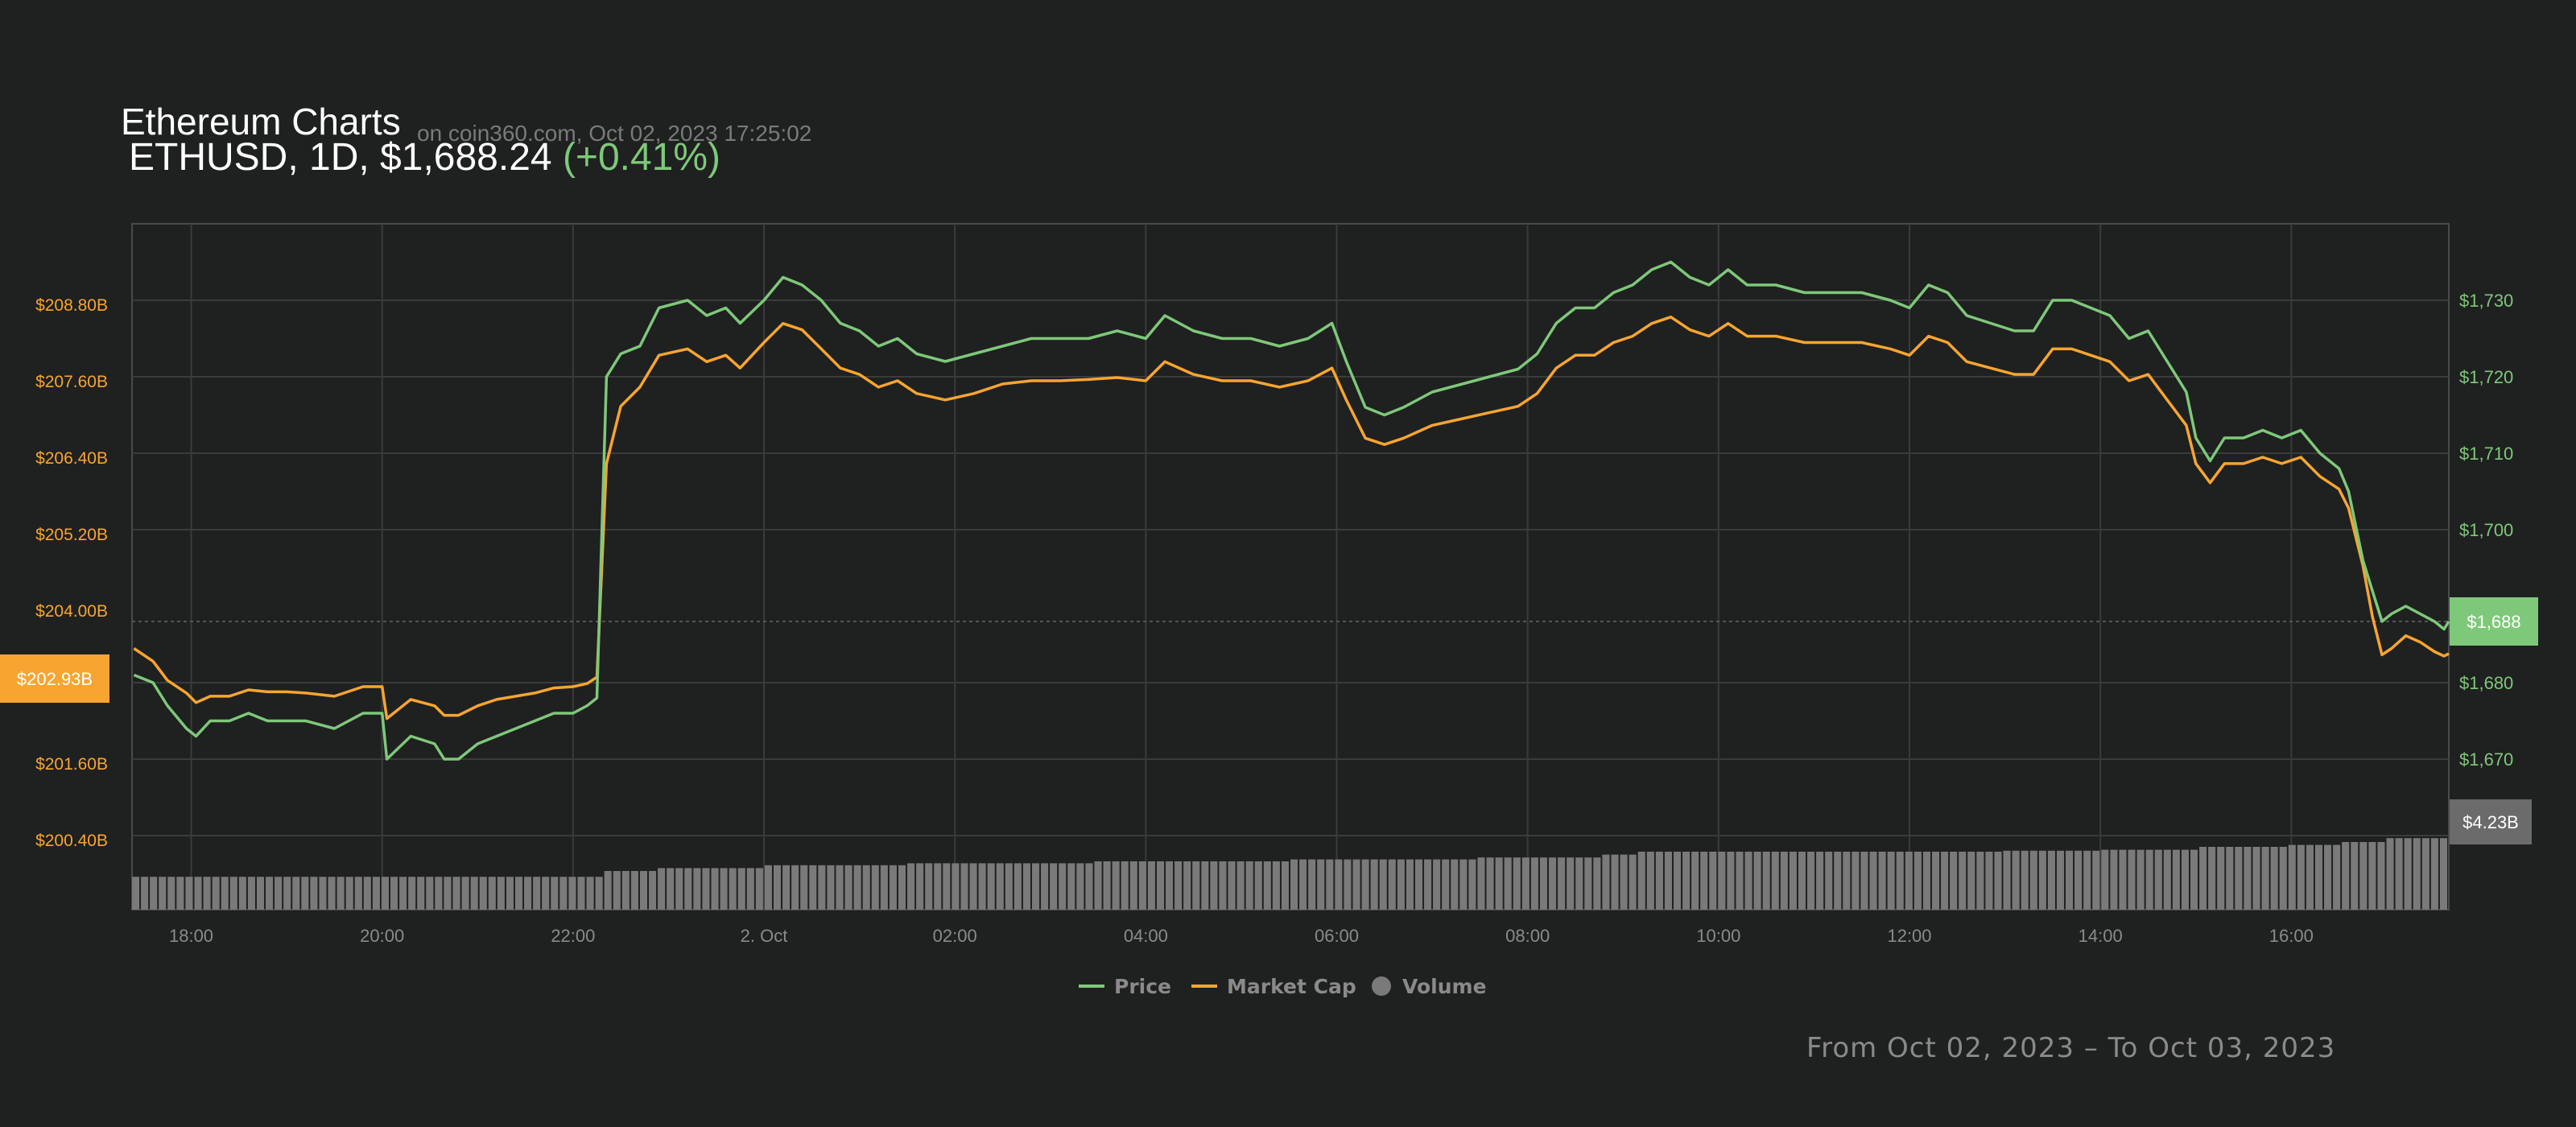  I want to click on y-left-tick-label: $200.40B, so click(71, 841).